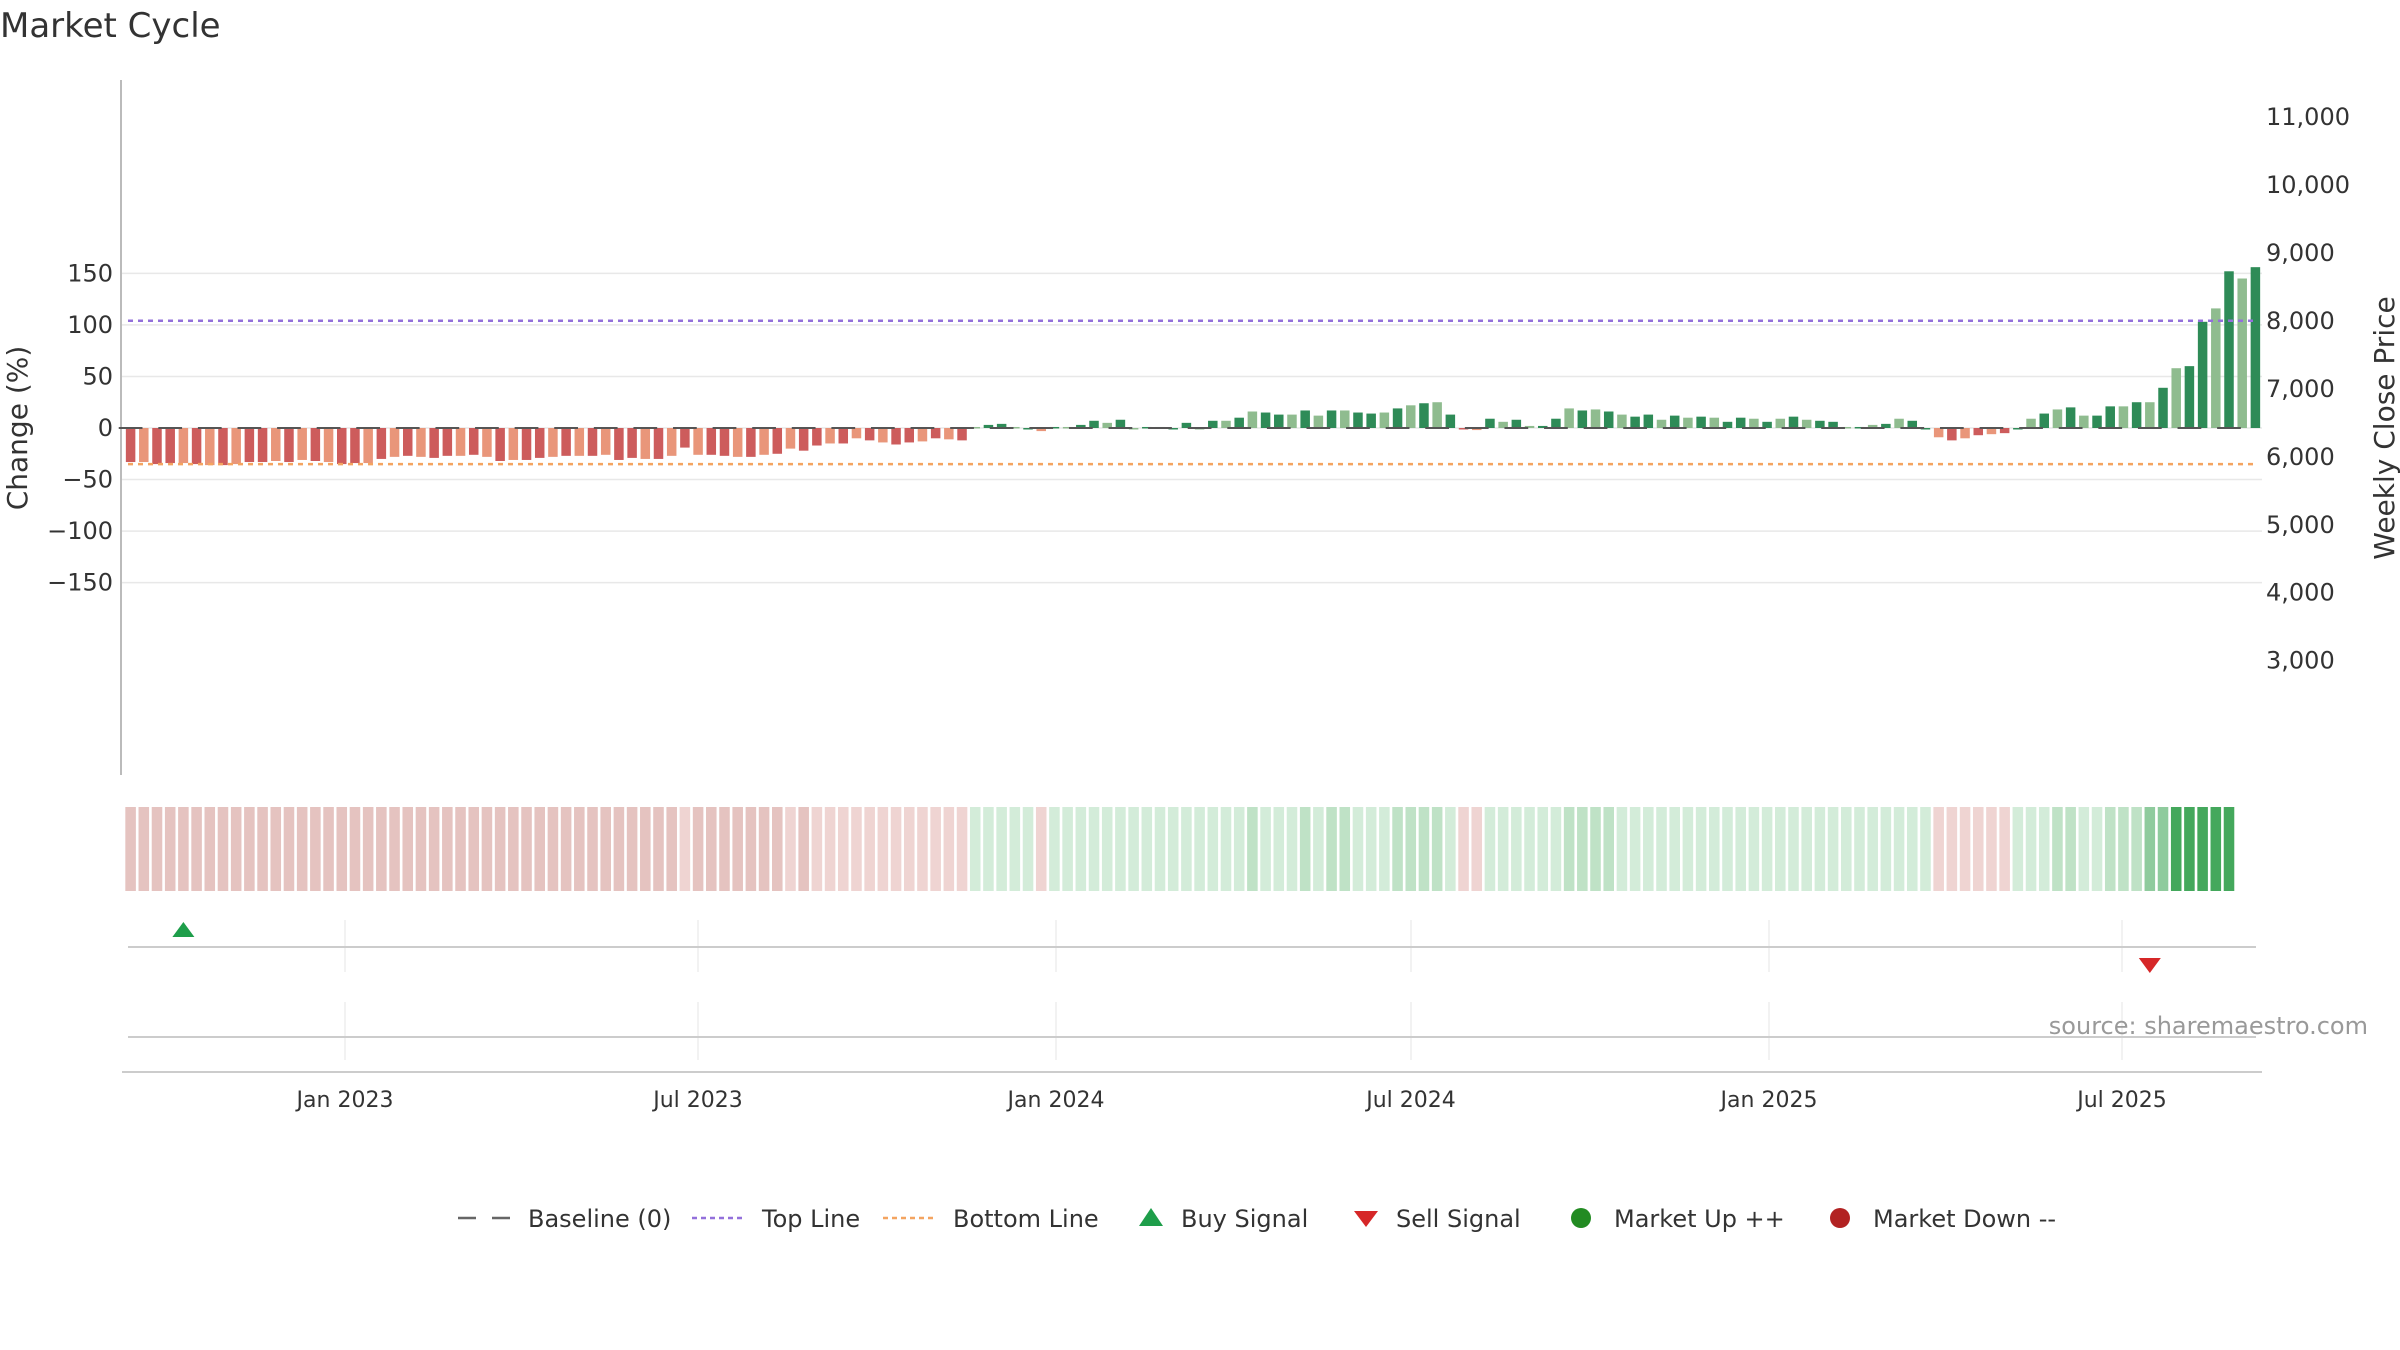  Describe the element at coordinates (2300, 661) in the screenshot. I see `y2-tick-label: 3,000` at that location.